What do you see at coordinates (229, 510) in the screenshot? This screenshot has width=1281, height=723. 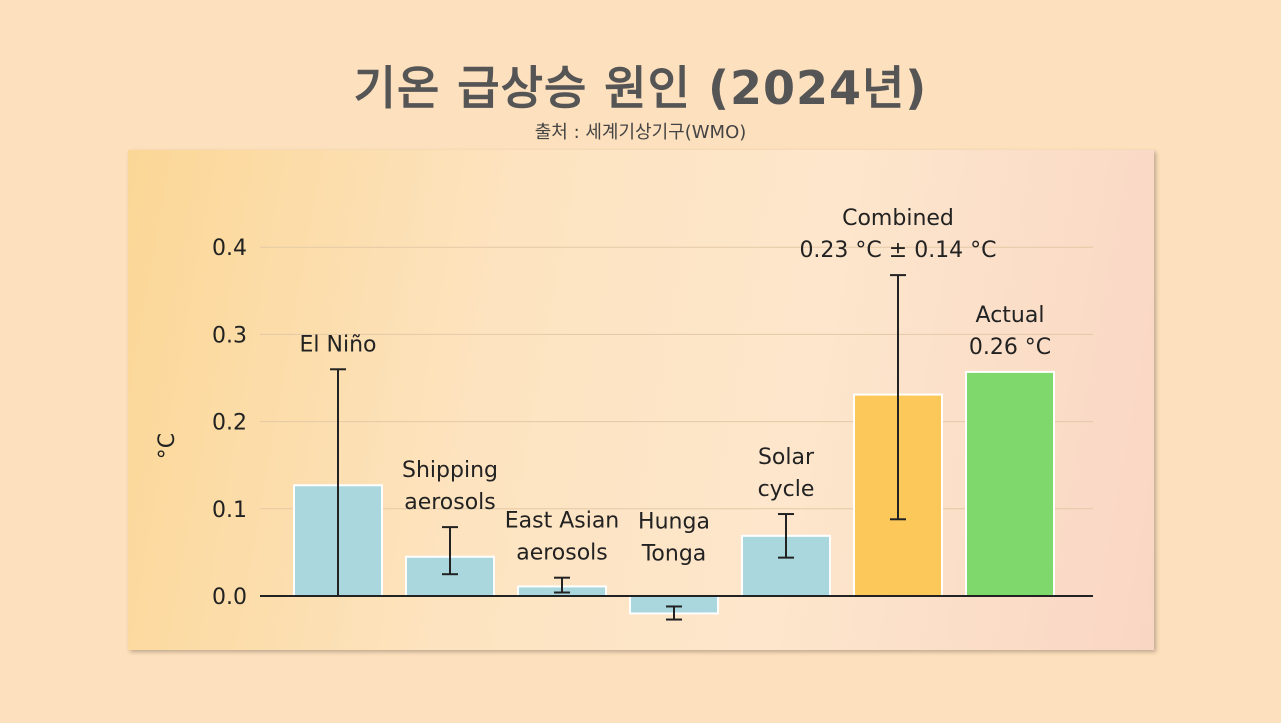 I see `y-tick-label: 0.1` at bounding box center [229, 510].